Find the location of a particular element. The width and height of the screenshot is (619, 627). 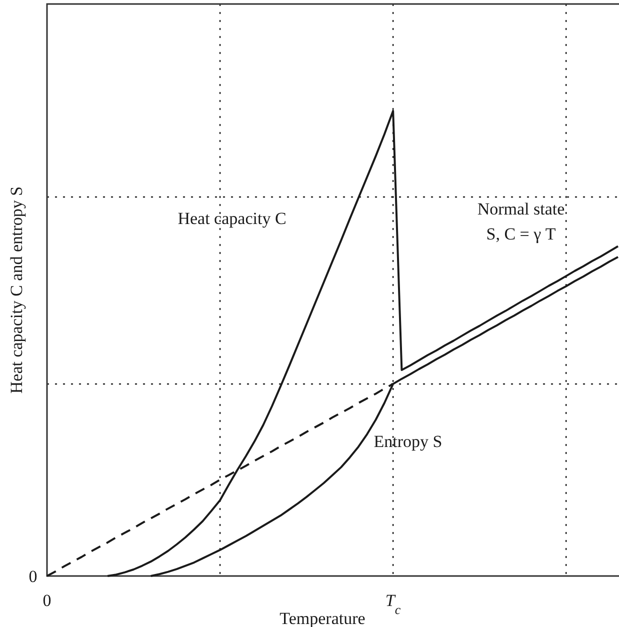

x-tick-label: T$_{c}$ is located at coordinates (393, 603).